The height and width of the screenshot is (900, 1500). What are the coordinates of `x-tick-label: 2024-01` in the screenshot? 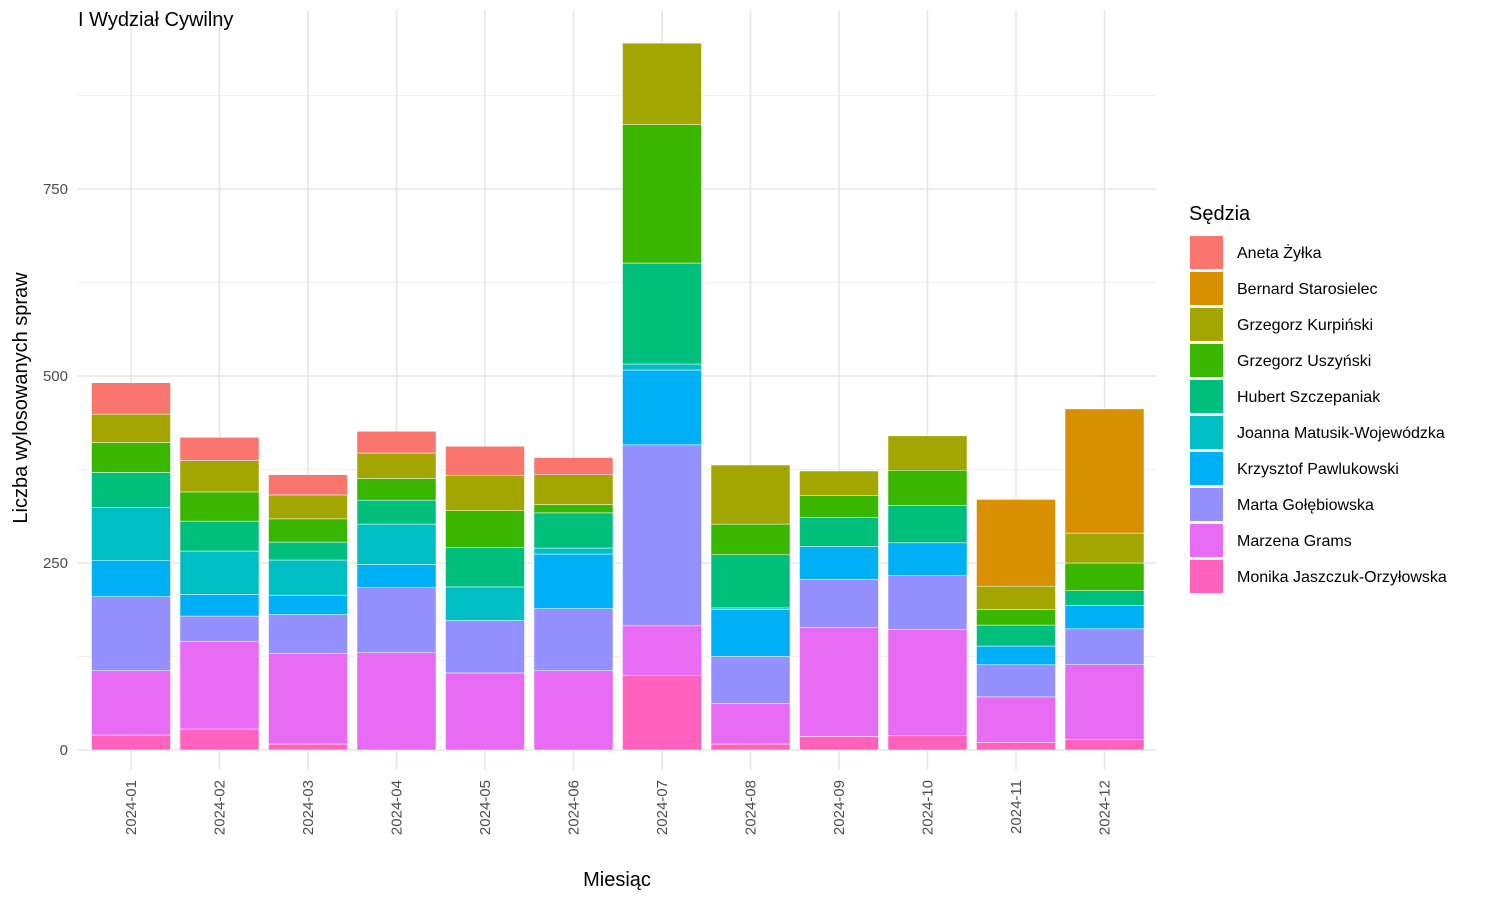 It's located at (131, 807).